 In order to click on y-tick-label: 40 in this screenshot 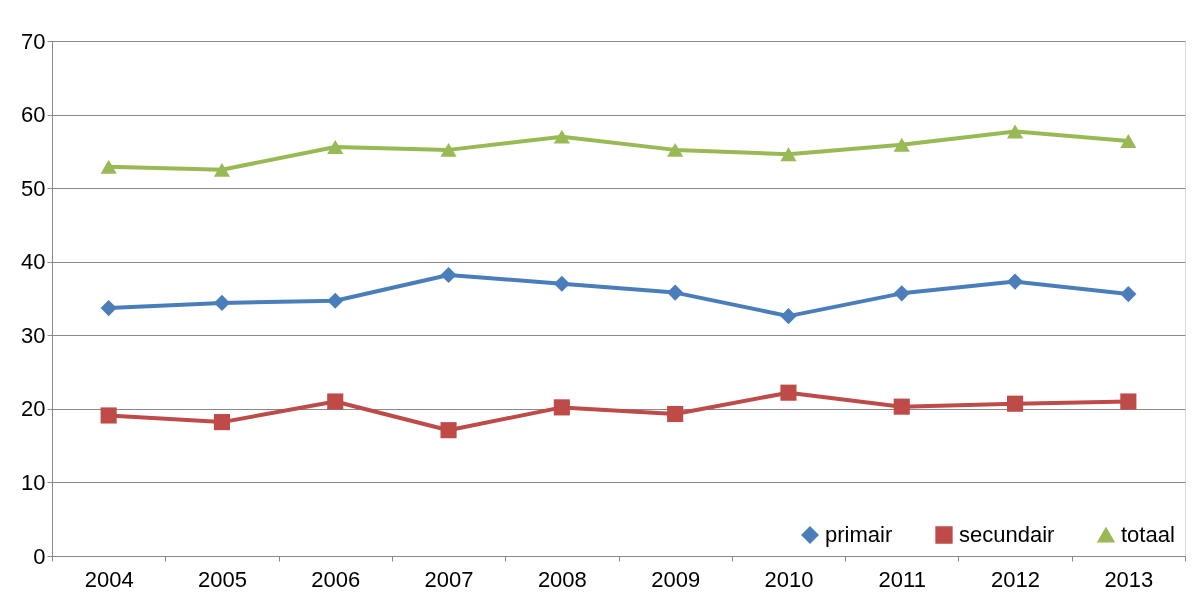, I will do `click(33, 262)`.